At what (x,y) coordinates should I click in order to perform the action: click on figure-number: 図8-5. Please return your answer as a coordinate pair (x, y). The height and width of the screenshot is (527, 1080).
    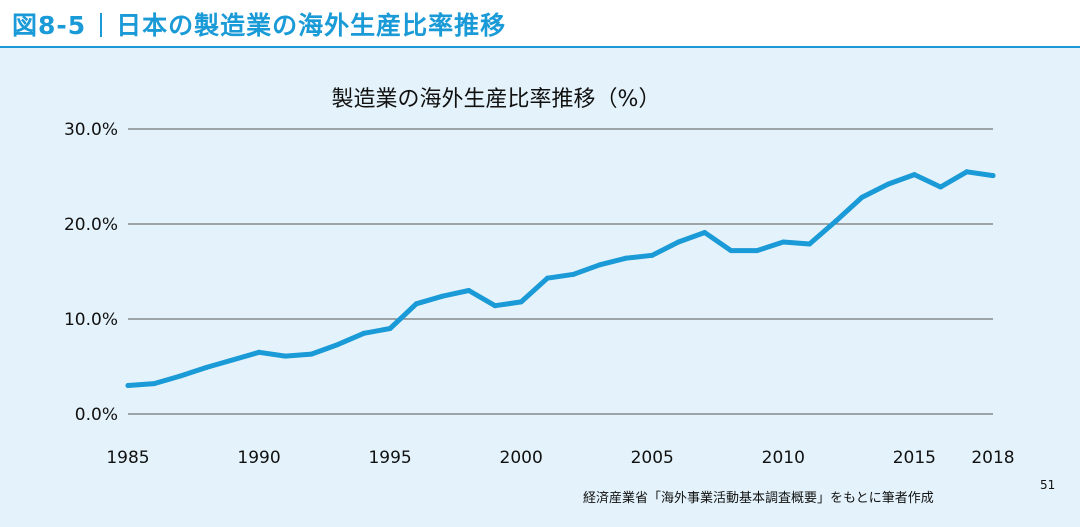
    Looking at the image, I should click on (49, 25).